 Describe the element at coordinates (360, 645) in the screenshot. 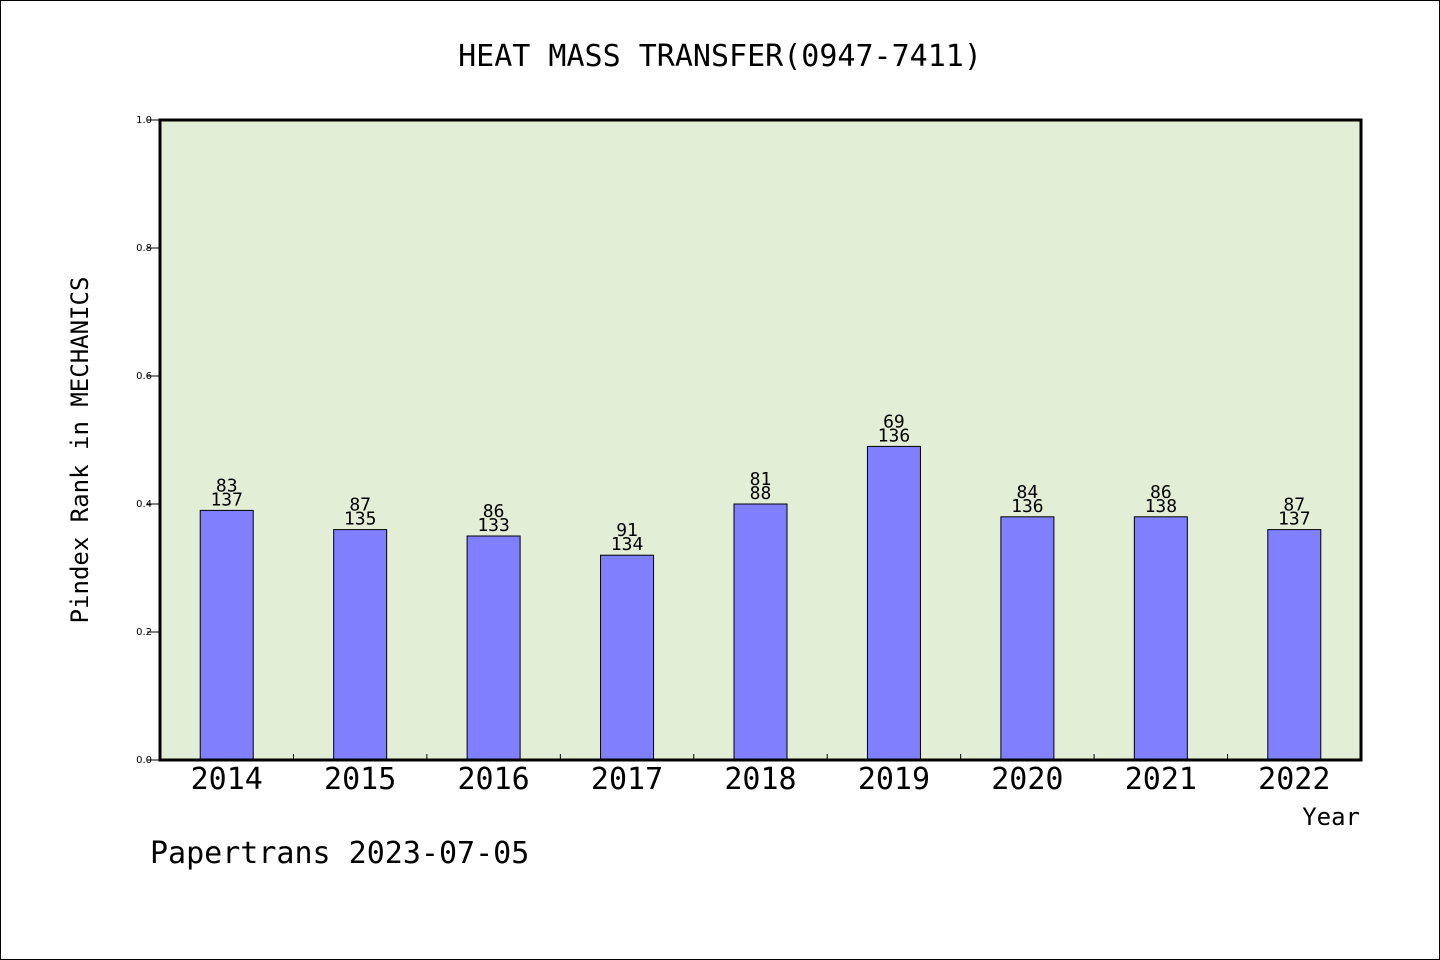

I see `bar-2015` at that location.